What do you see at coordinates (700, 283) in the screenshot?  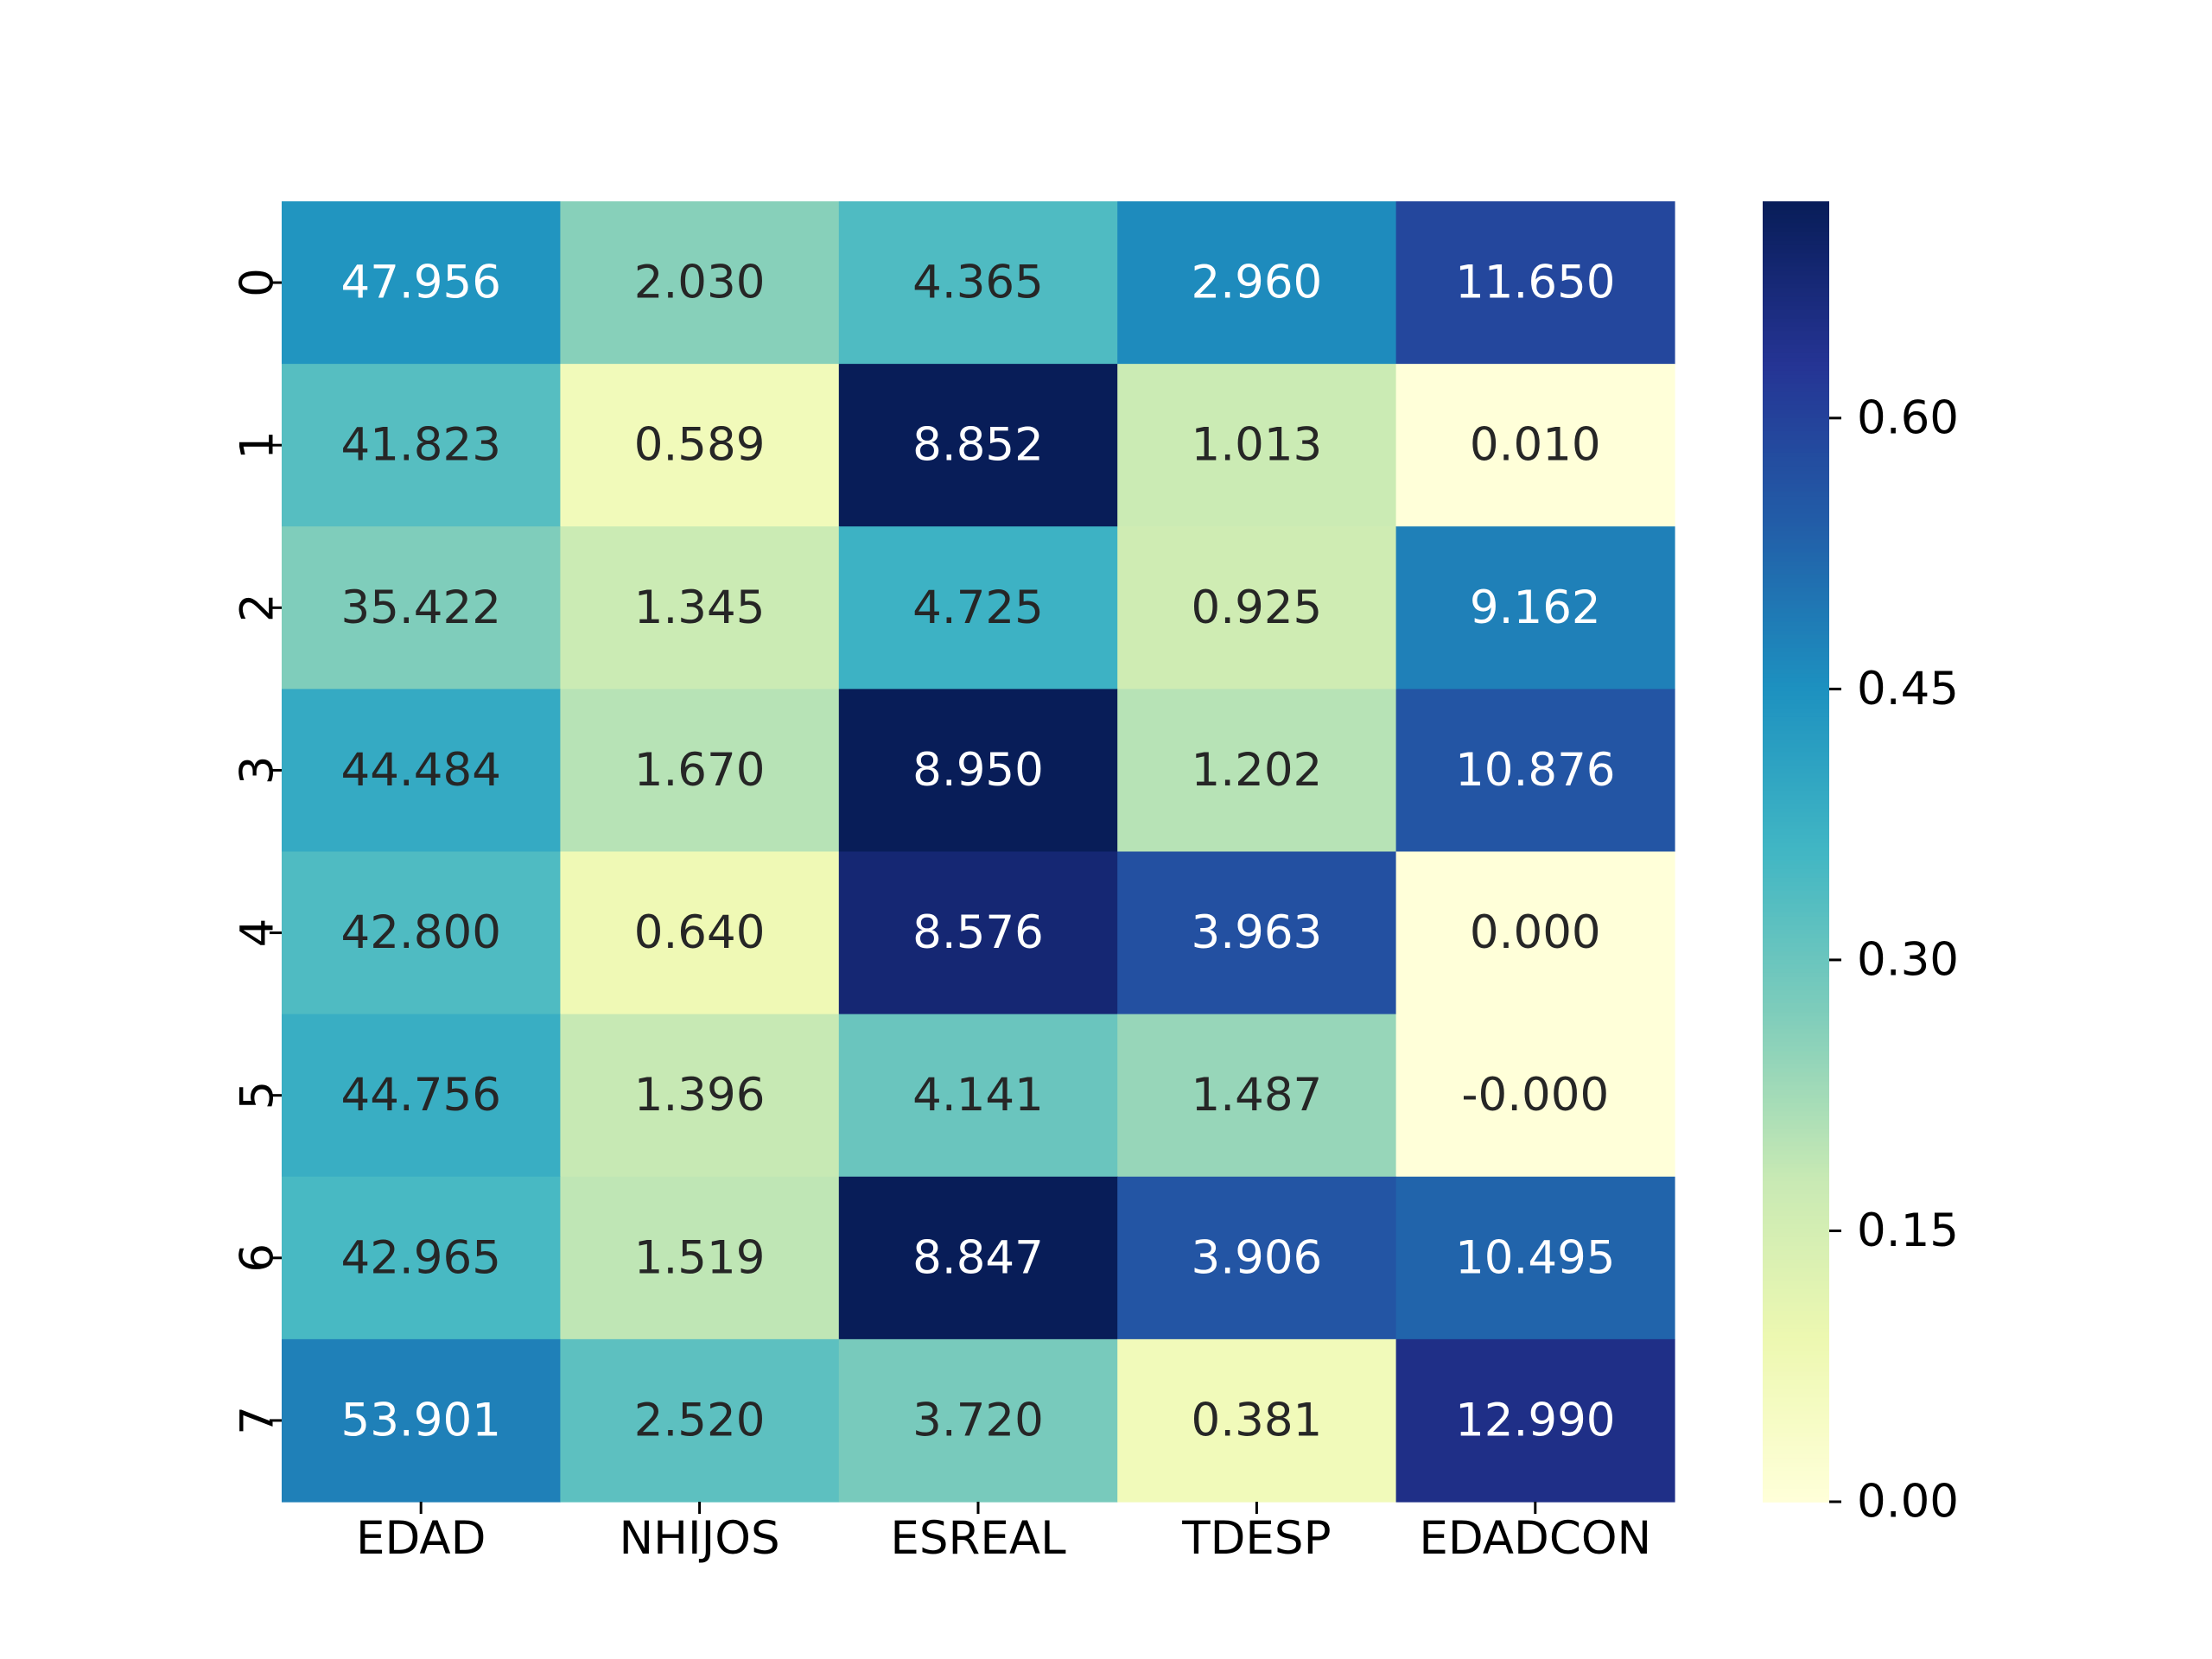 I see `cell-annotation: 2.030` at bounding box center [700, 283].